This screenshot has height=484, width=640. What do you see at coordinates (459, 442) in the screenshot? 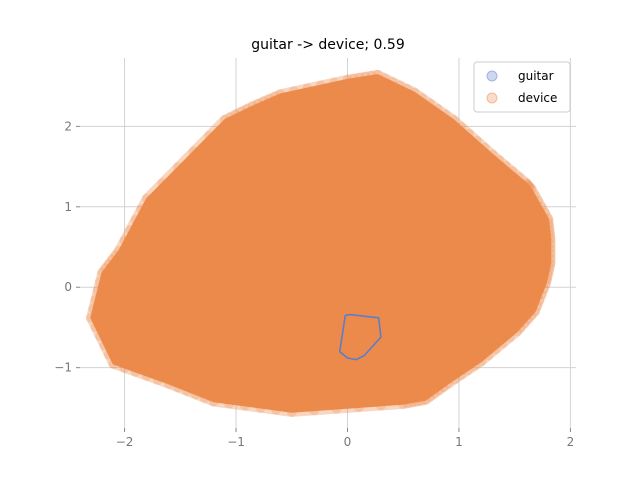
I see `x-tick-label: 1` at bounding box center [459, 442].